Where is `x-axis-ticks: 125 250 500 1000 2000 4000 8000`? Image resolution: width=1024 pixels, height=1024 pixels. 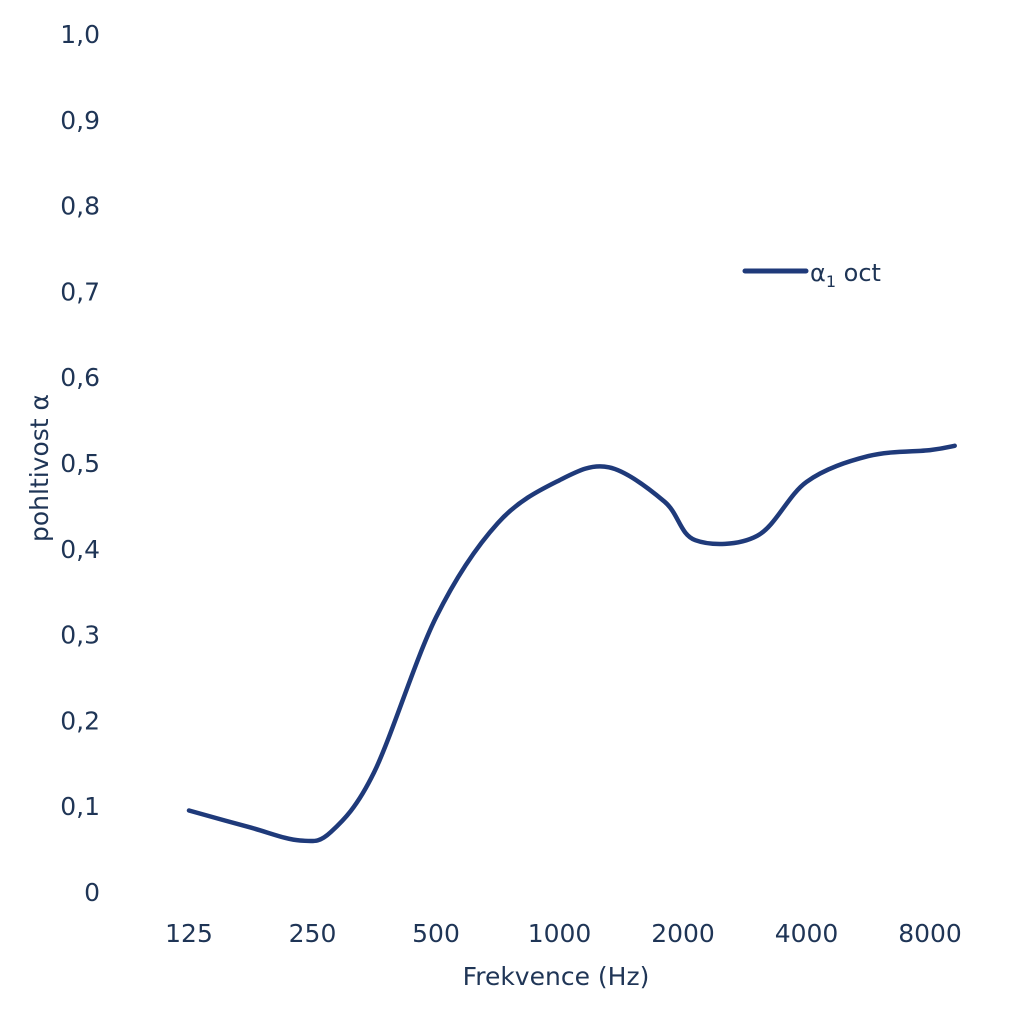 x-axis-ticks: 125 250 500 1000 2000 4000 8000 is located at coordinates (563, 933).